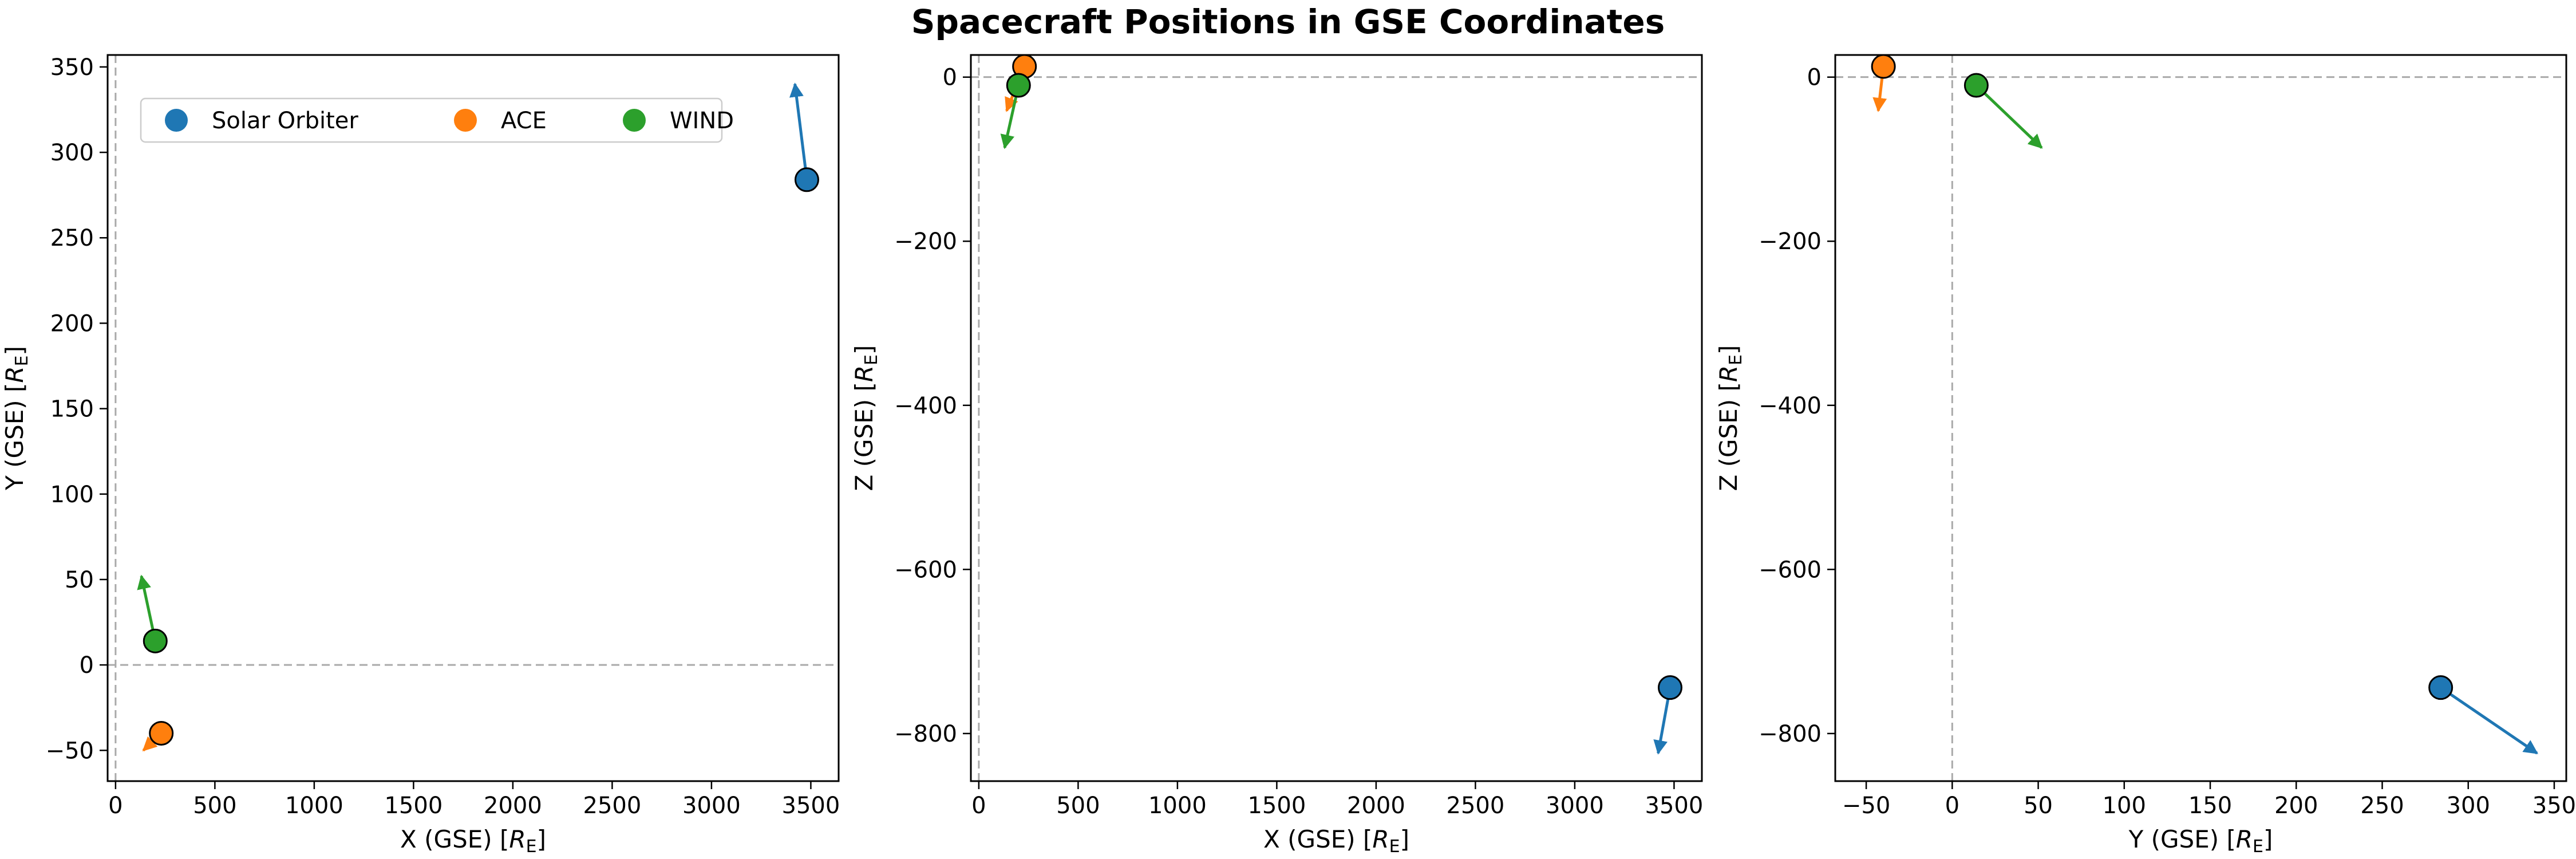  I want to click on y-tick-label: 200, so click(72, 323).